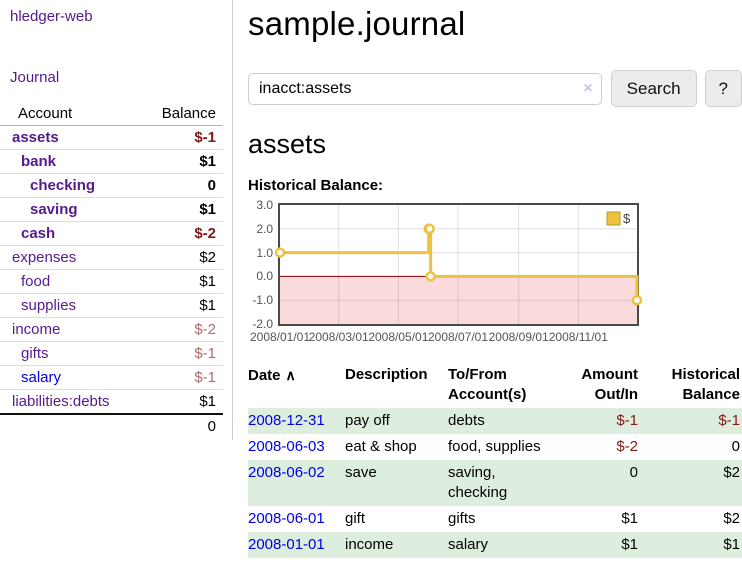 This screenshot has width=742, height=582. Describe the element at coordinates (495, 483) in the screenshot. I see `register-row: 2008-06-02 save saving, checking 0 $2` at that location.